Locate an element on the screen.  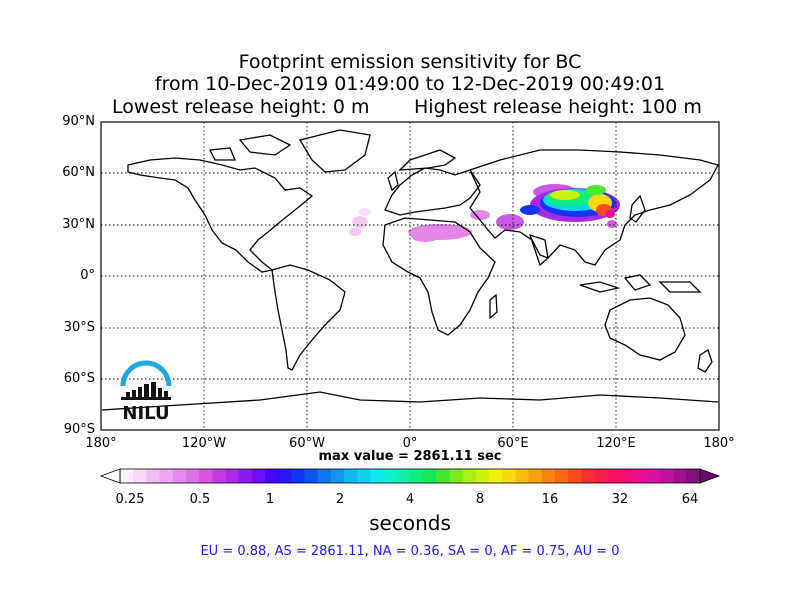
colorbar-tick: 0.25 is located at coordinates (130, 499).